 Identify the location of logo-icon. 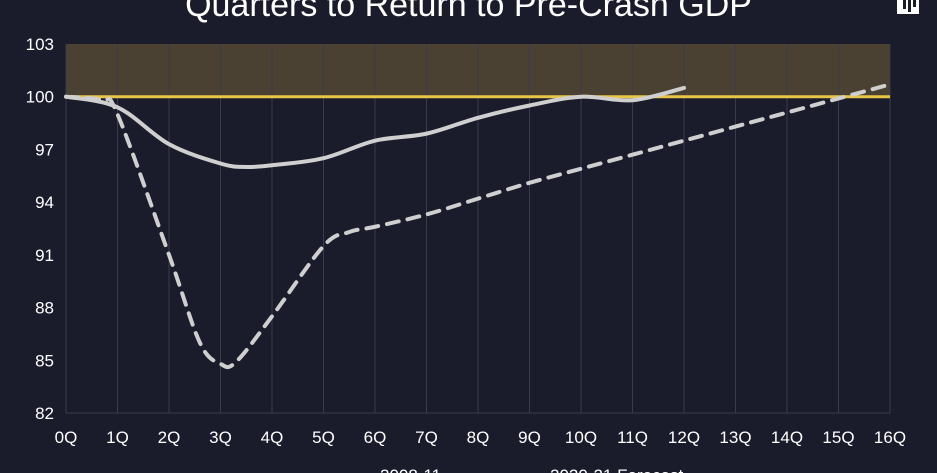
(908, 7).